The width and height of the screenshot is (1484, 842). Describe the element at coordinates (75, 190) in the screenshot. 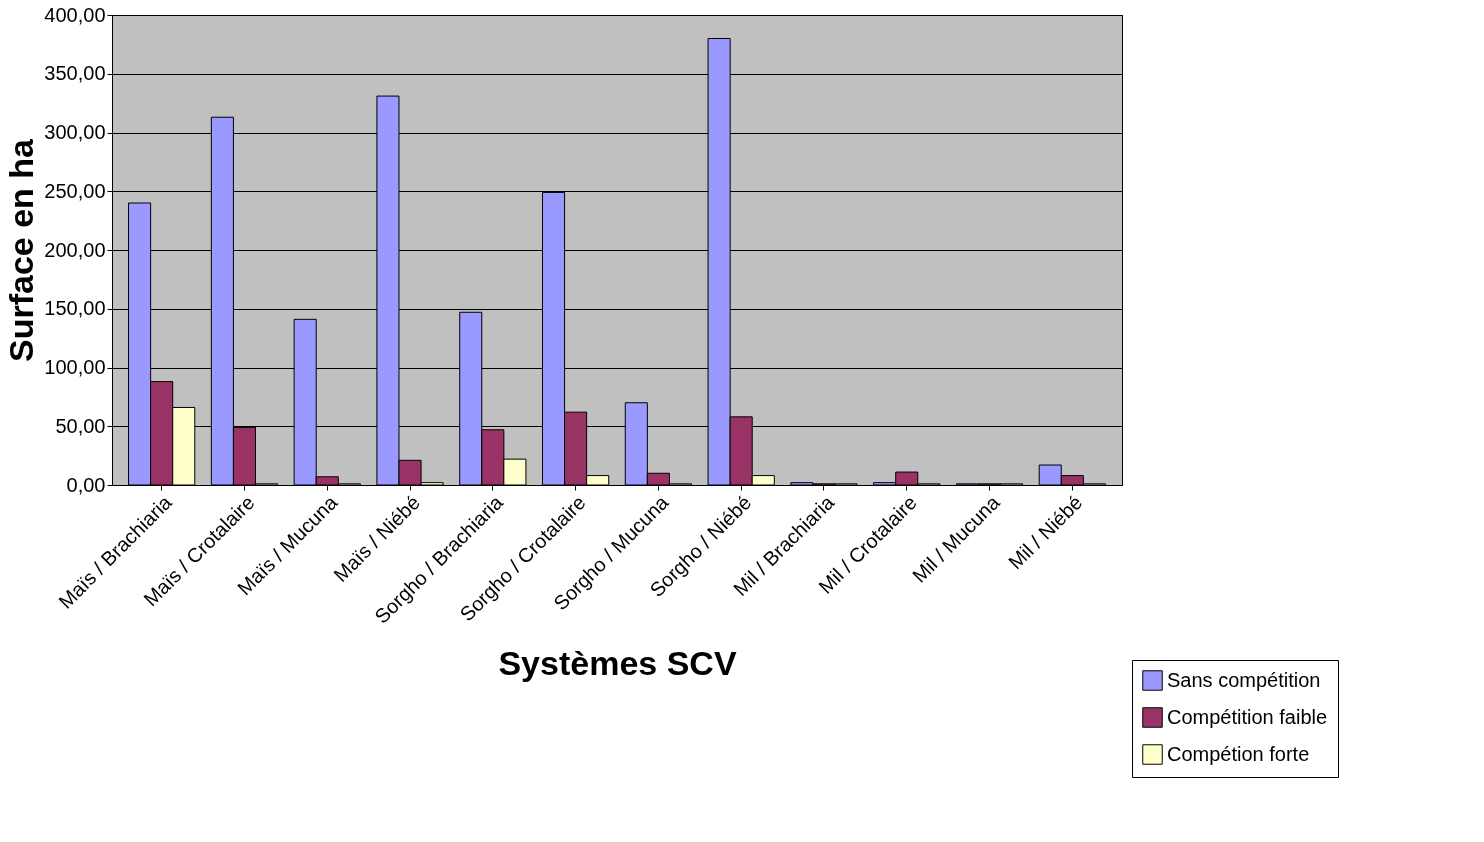

I see `y-tick-label: 250,00` at that location.